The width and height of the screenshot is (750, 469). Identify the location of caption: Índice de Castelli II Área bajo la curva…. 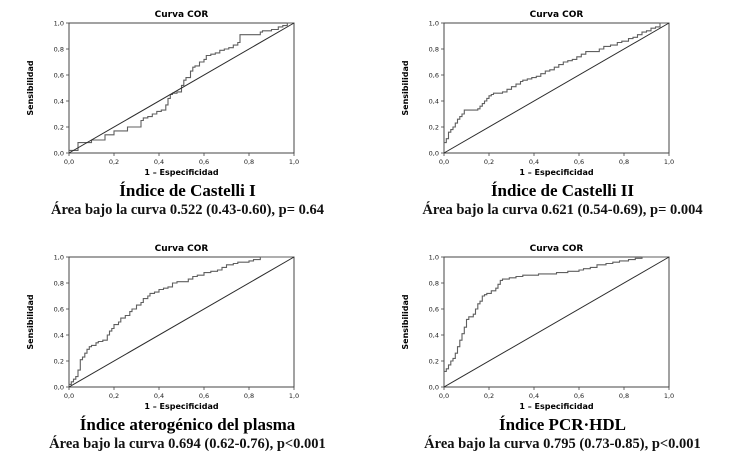
(562, 199).